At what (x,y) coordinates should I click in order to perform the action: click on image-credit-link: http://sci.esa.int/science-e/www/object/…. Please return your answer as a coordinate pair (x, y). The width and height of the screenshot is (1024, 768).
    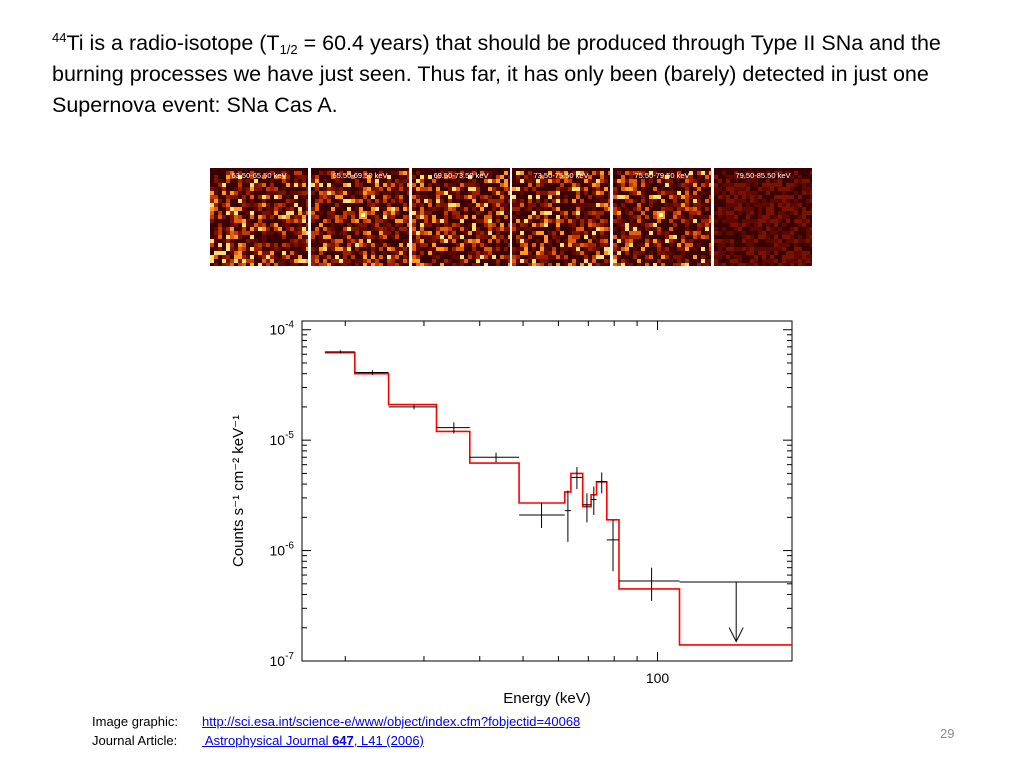
    Looking at the image, I should click on (391, 721).